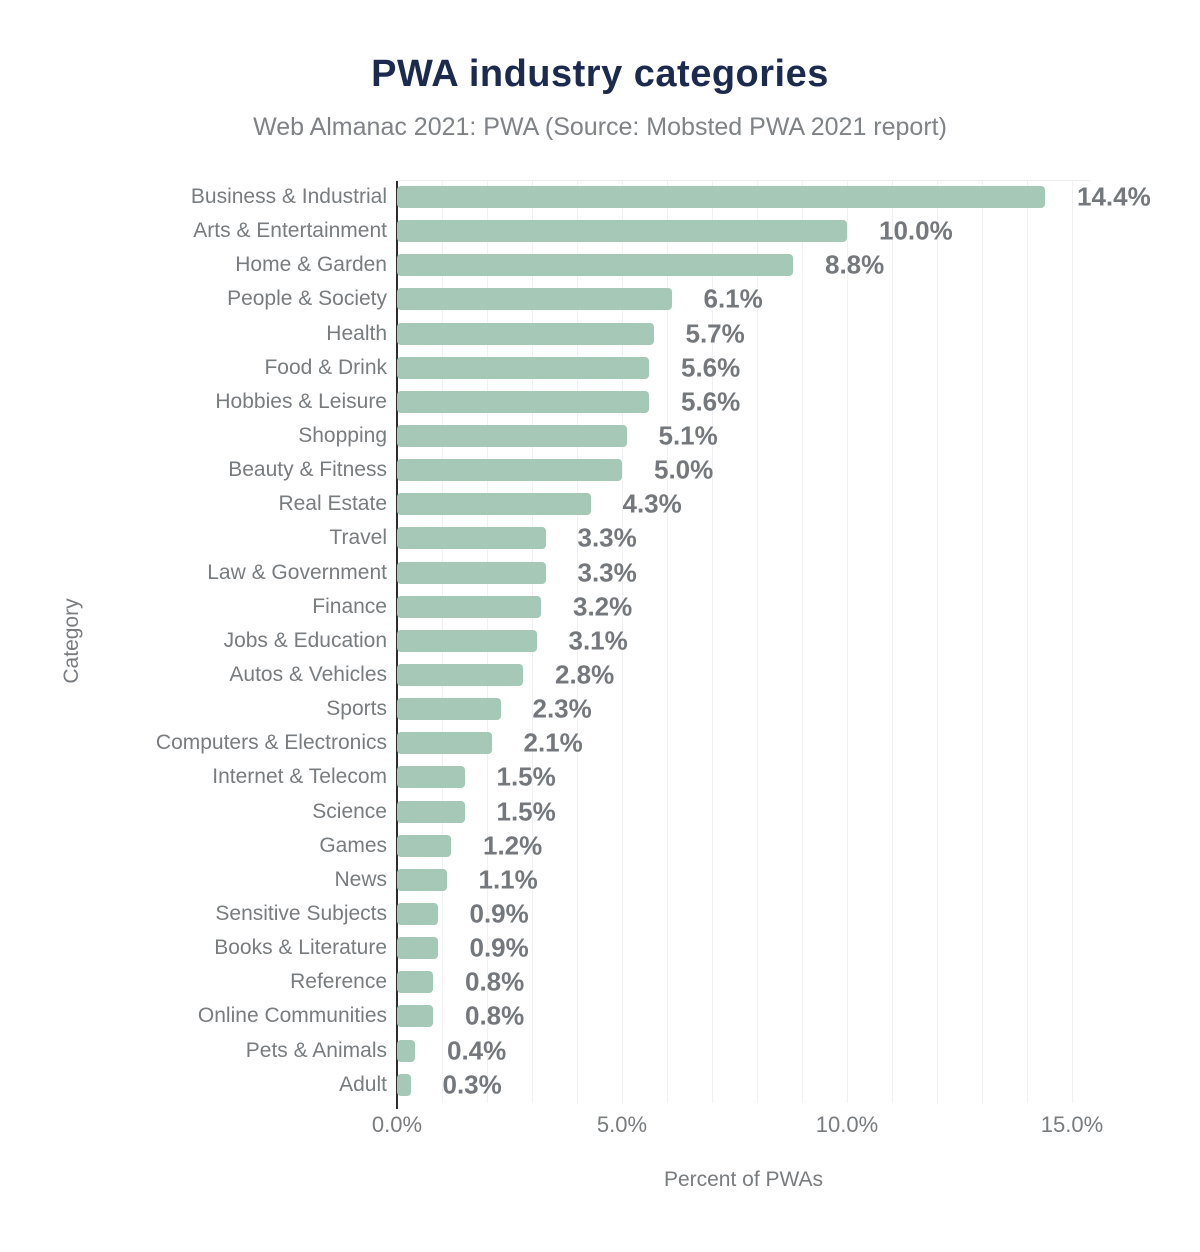 The width and height of the screenshot is (1200, 1252). What do you see at coordinates (513, 845) in the screenshot?
I see `value-label: 1.2%` at bounding box center [513, 845].